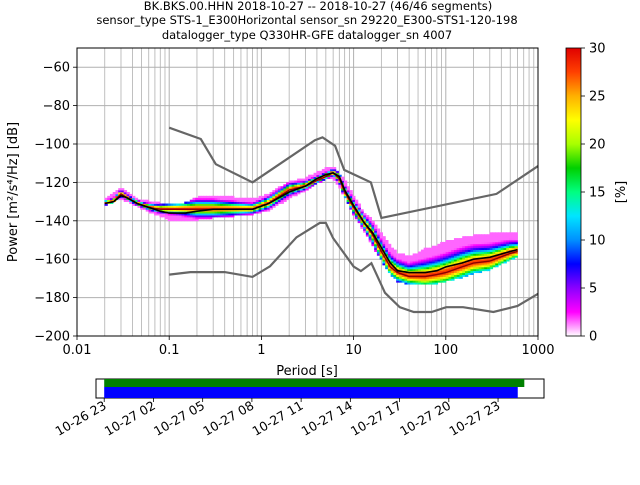 The image size is (640, 485). What do you see at coordinates (130, 418) in the screenshot?
I see `timeline-tick-label: 10-27 02` at bounding box center [130, 418].